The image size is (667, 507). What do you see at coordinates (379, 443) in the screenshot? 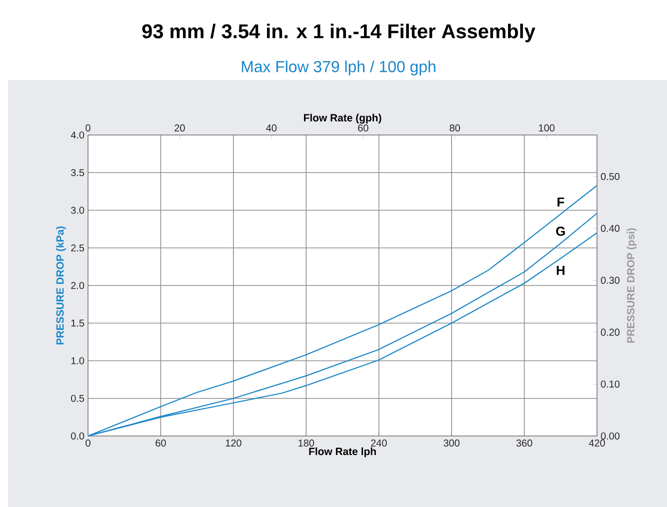
I see `x-tick-label: 240` at bounding box center [379, 443].